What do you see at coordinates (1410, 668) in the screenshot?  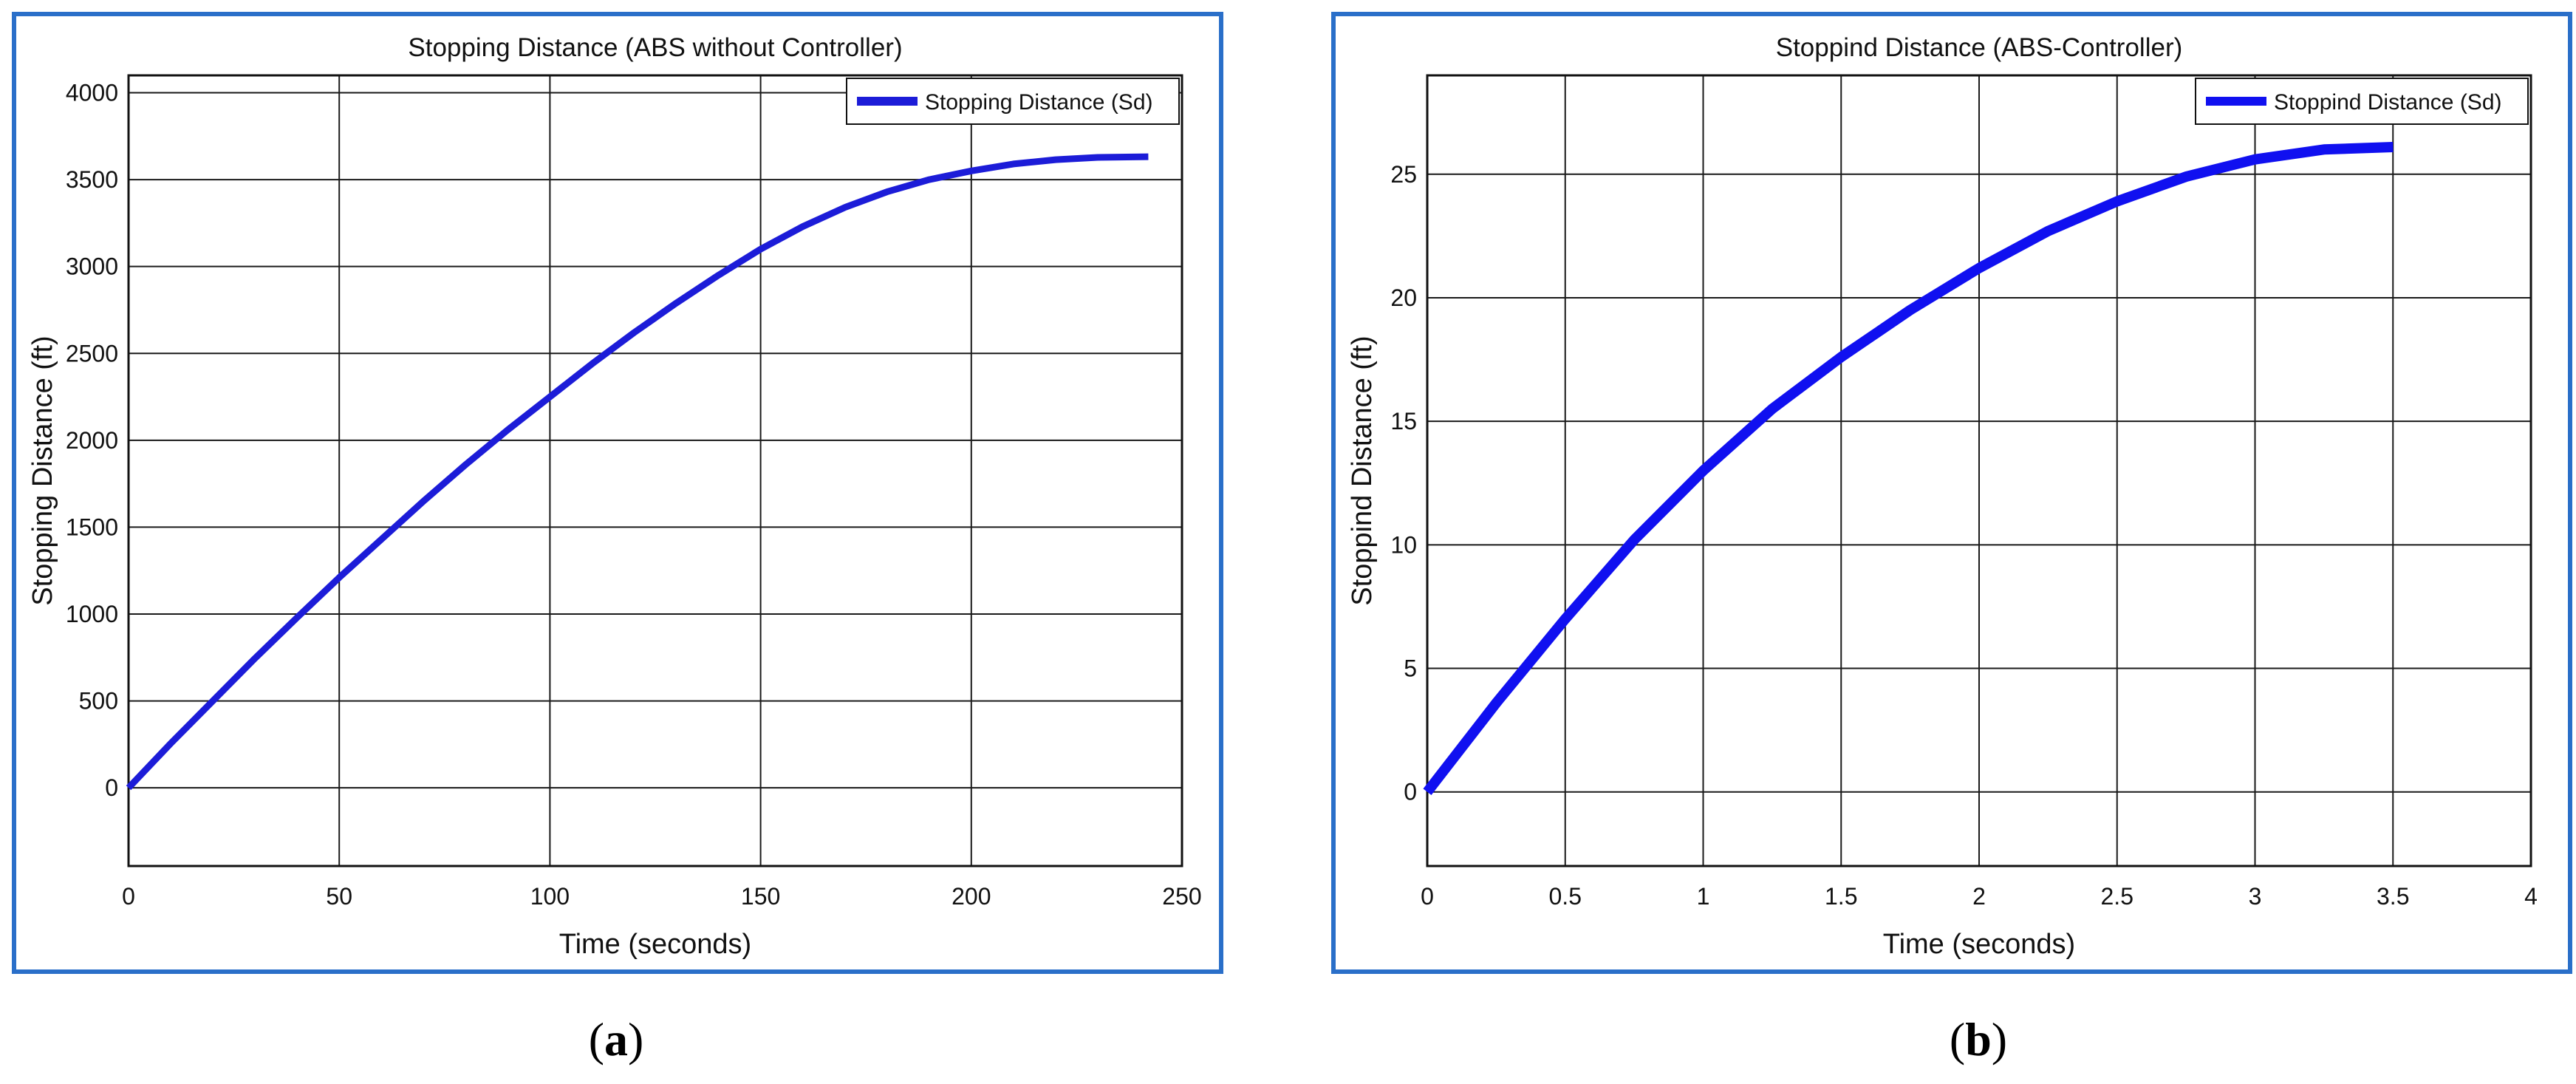 I see `y-tick-label: 5` at bounding box center [1410, 668].